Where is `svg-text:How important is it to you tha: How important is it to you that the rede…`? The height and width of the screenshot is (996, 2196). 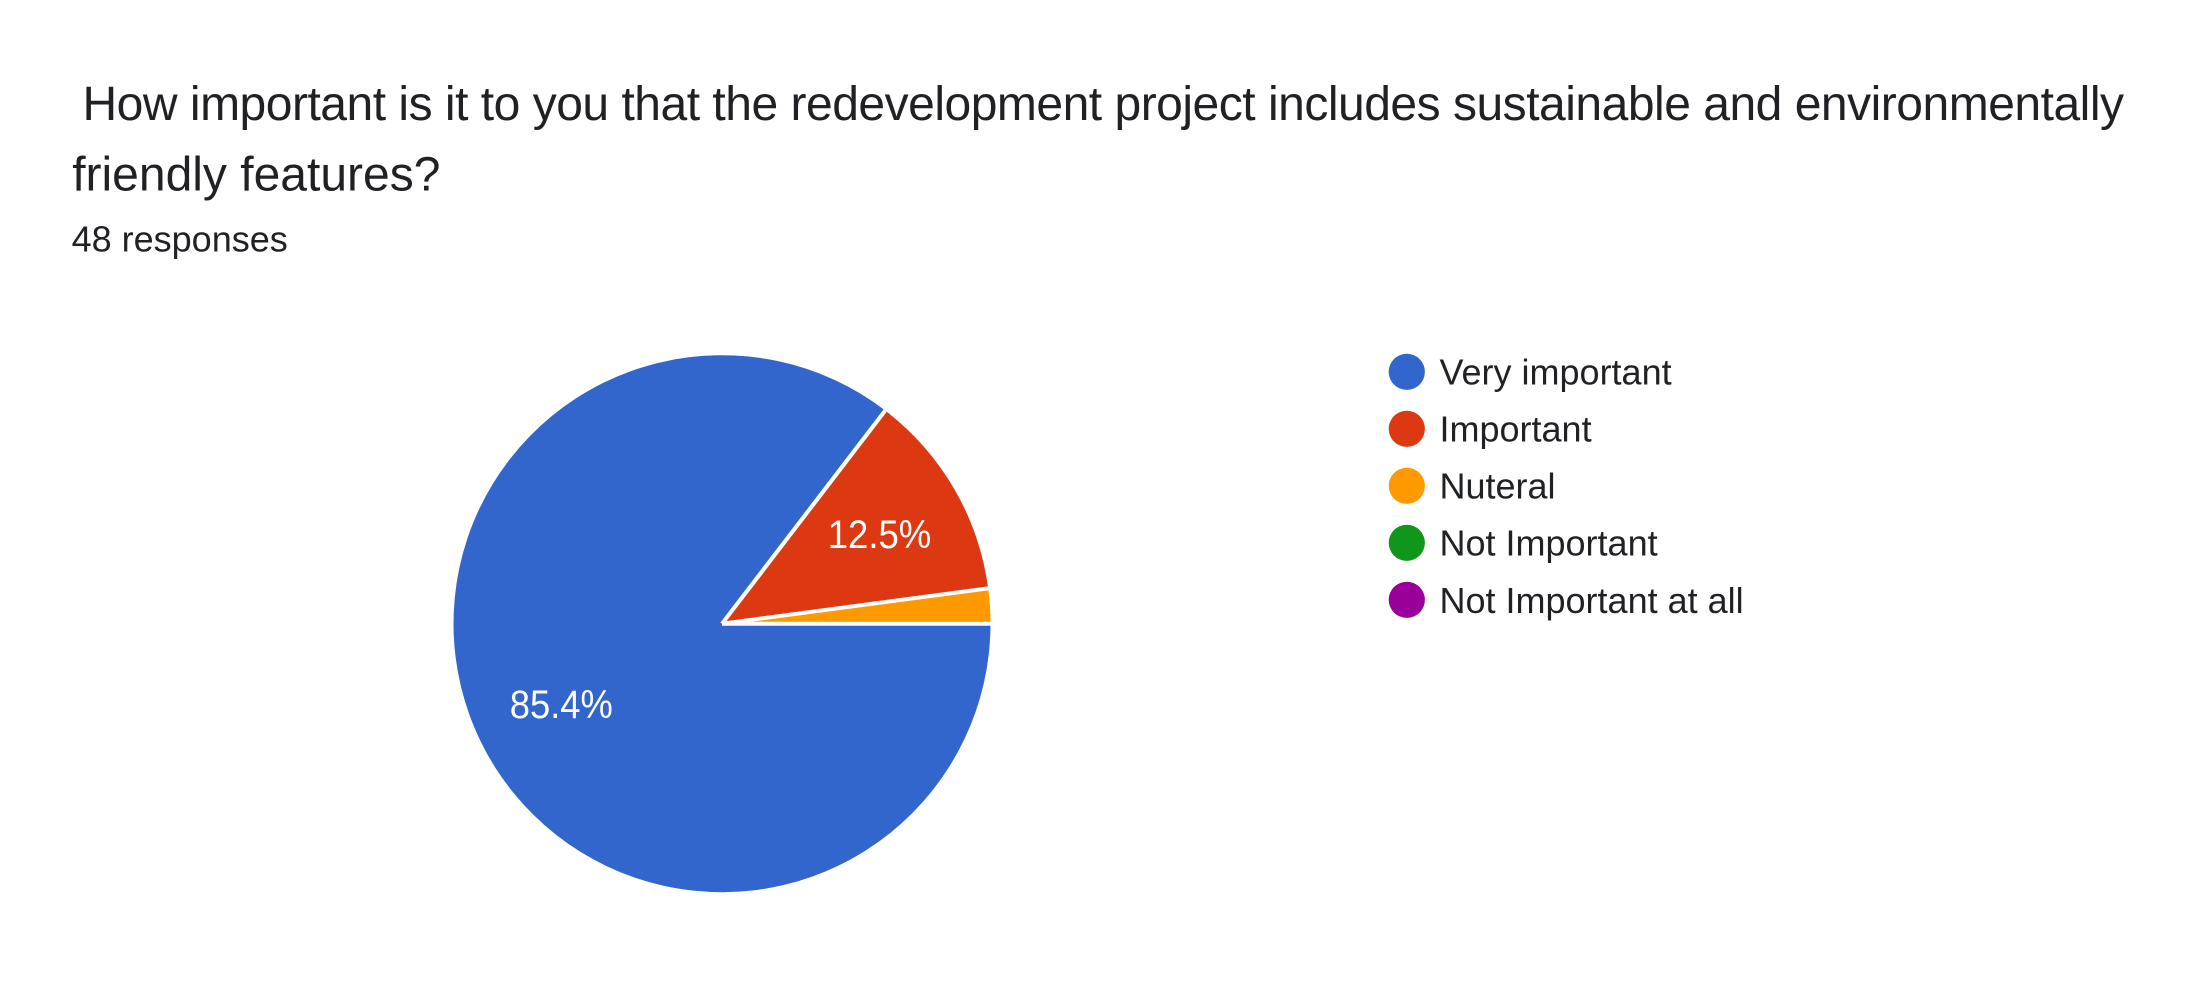
svg-text:How important is it to you tha: How important is it to you that the rede… is located at coordinates (1104, 104).